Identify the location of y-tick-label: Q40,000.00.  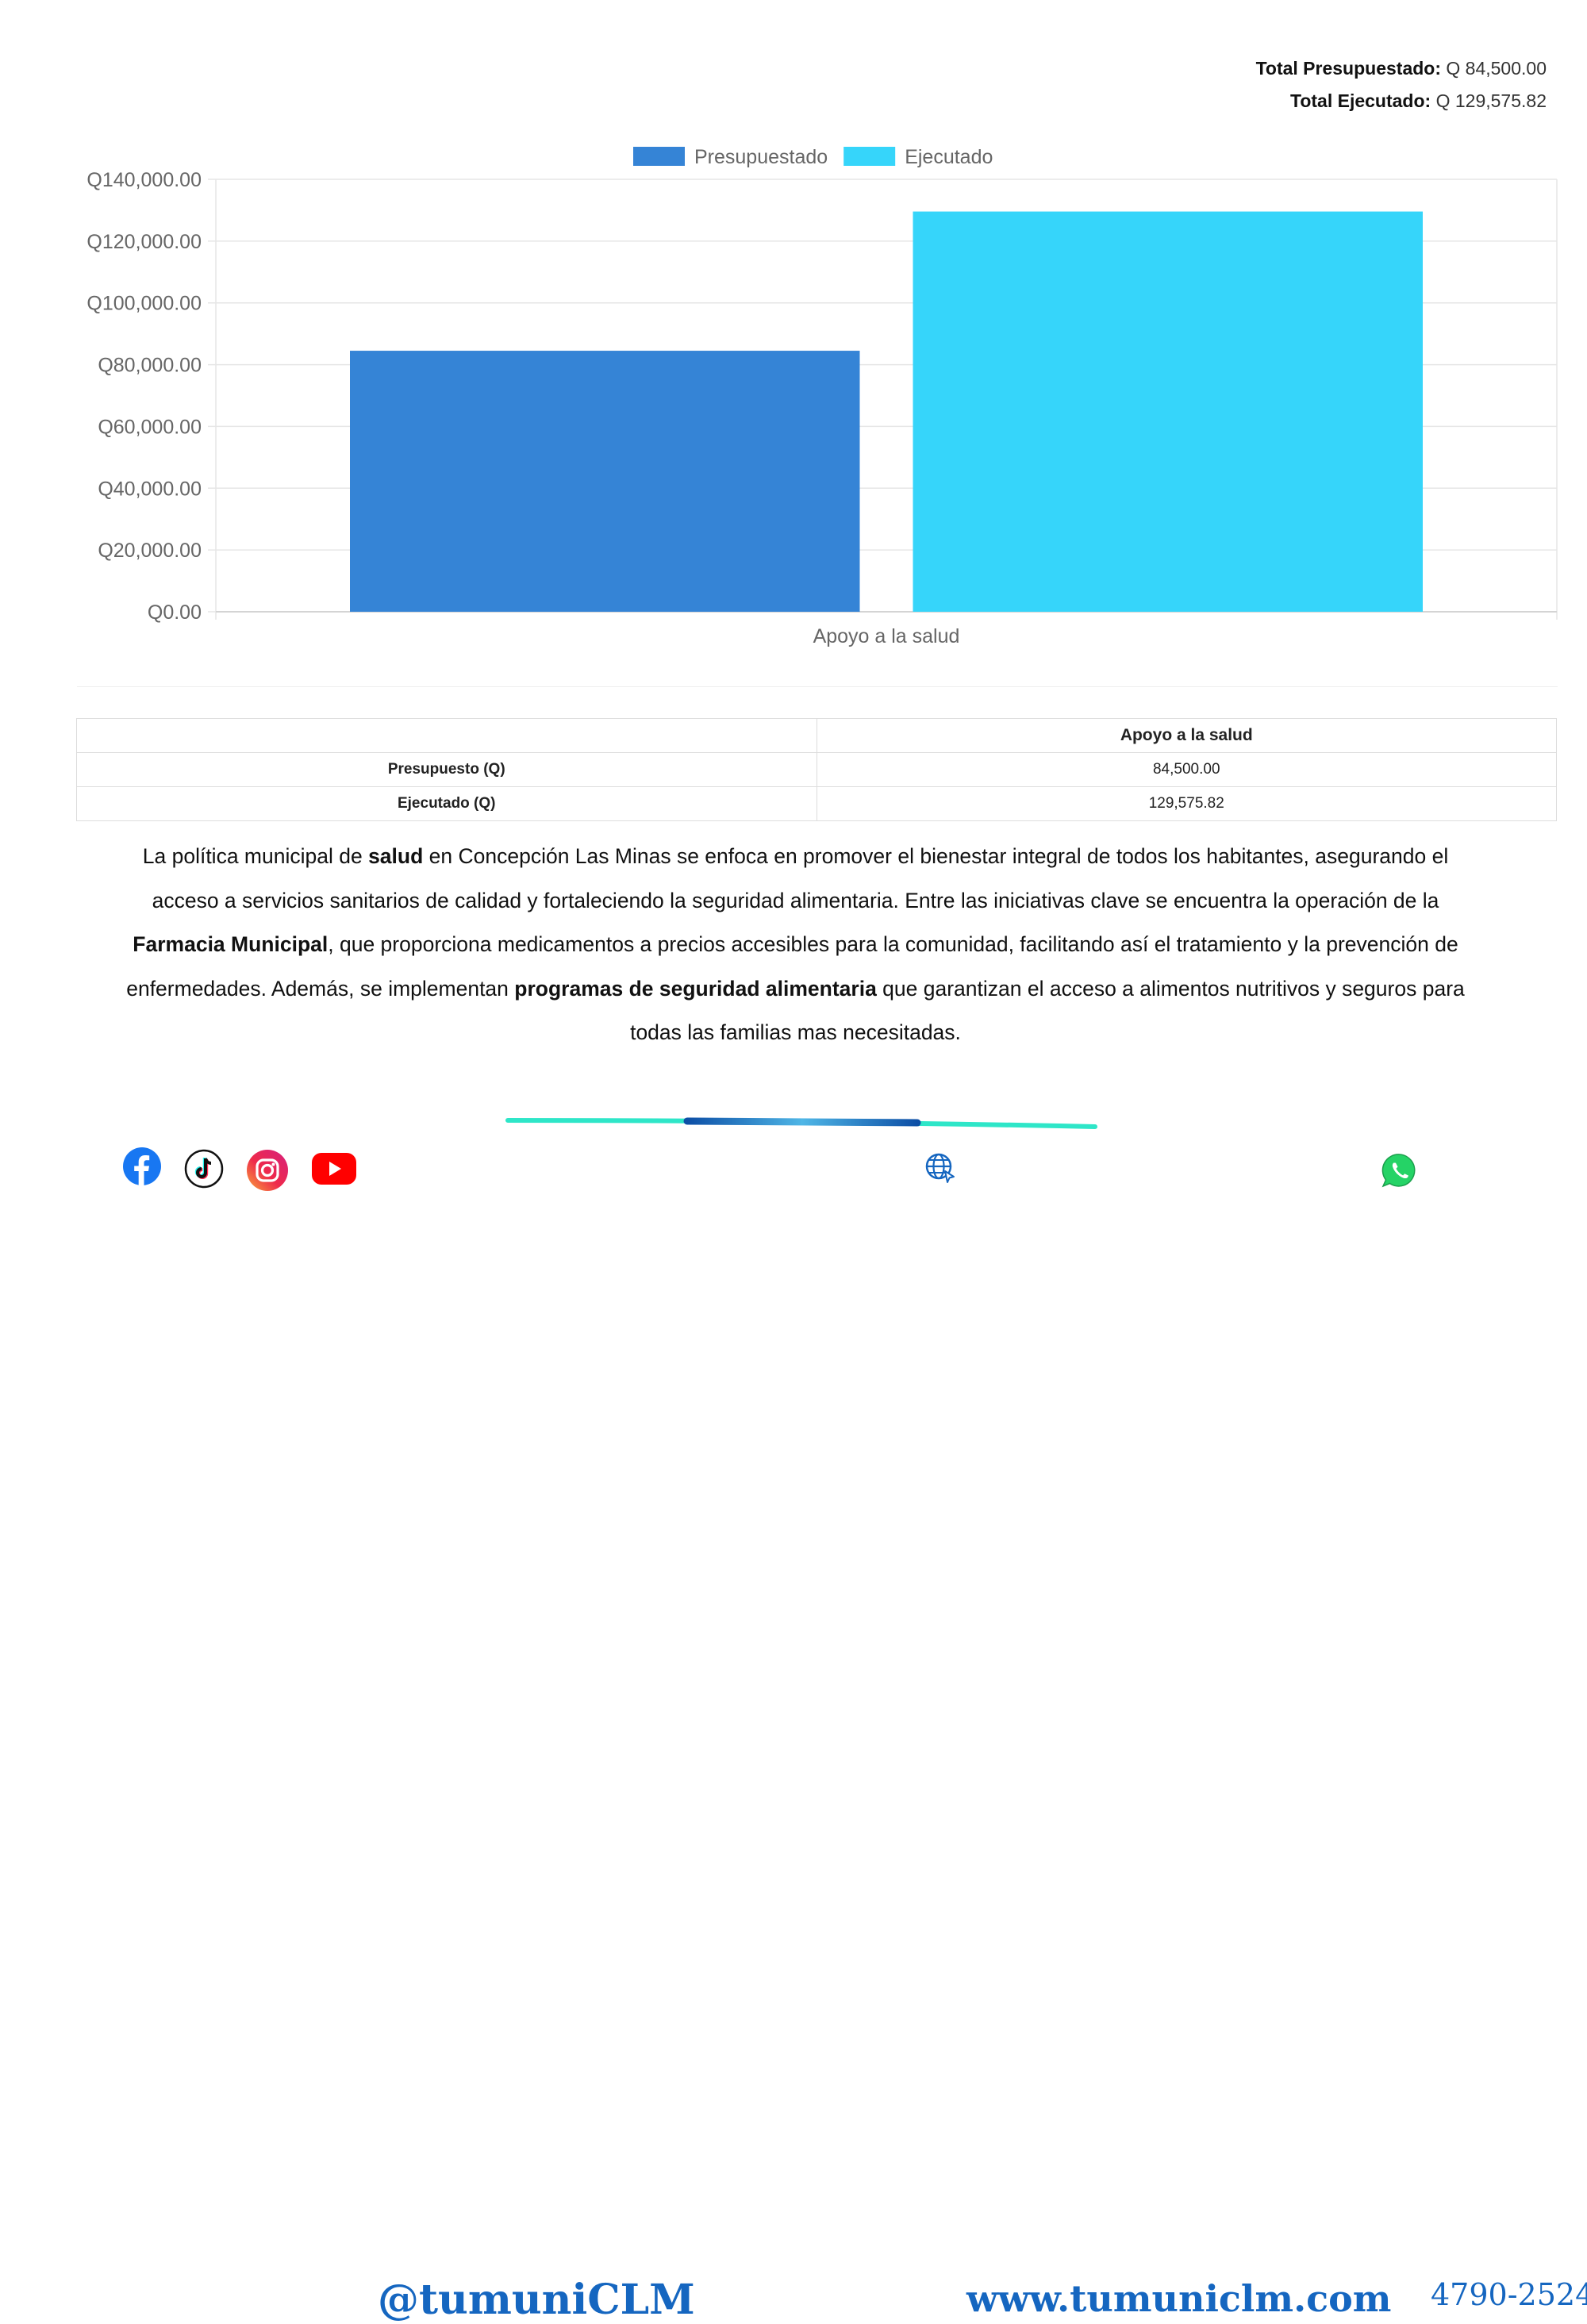
(150, 489).